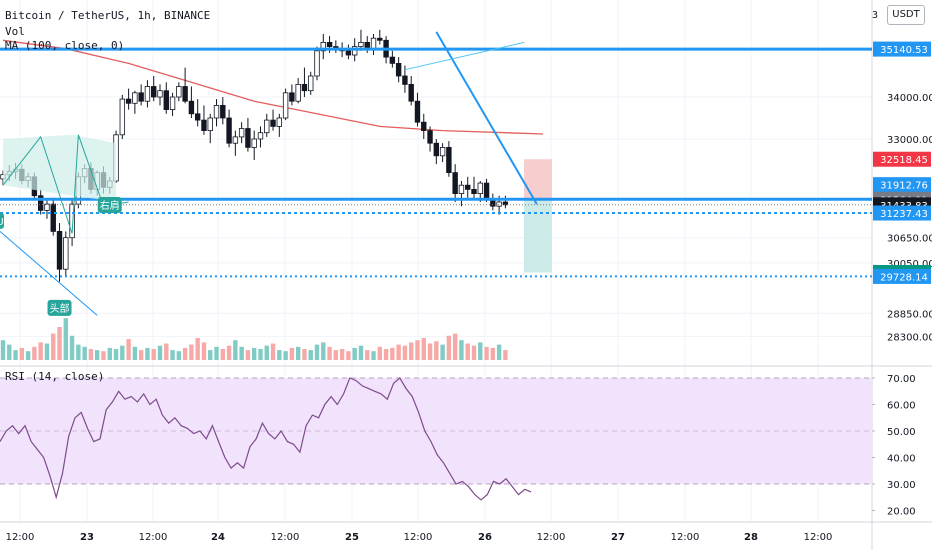 This screenshot has width=932, height=550. I want to click on short-position-tool, so click(538, 216).